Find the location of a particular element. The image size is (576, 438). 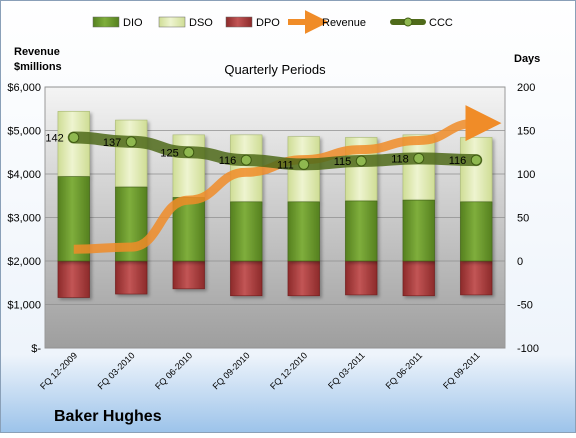

ccc-data-label: 115 is located at coordinates (343, 162).